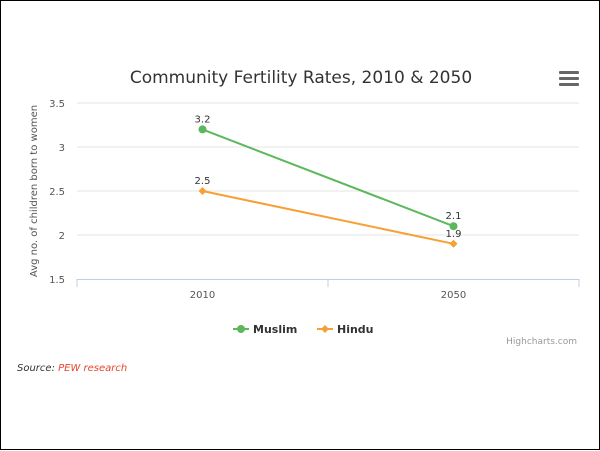 Image resolution: width=600 pixels, height=451 pixels. I want to click on hamburger-menu-icon, so click(569, 79).